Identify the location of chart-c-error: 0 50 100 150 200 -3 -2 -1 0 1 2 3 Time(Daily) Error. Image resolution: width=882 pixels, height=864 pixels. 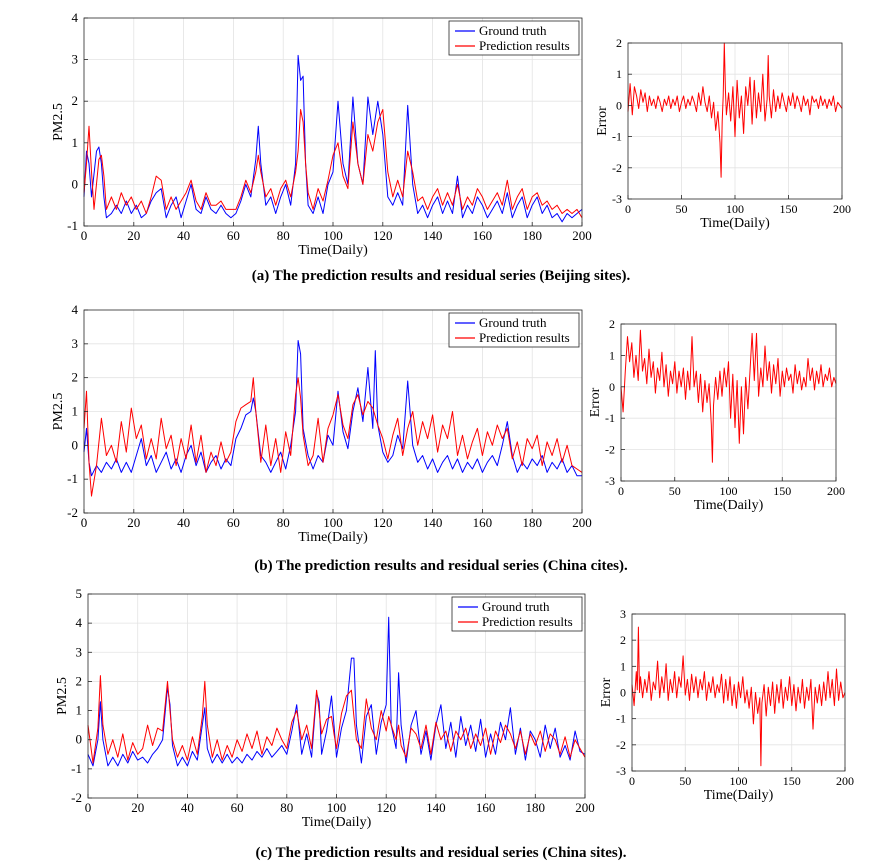
(726, 705).